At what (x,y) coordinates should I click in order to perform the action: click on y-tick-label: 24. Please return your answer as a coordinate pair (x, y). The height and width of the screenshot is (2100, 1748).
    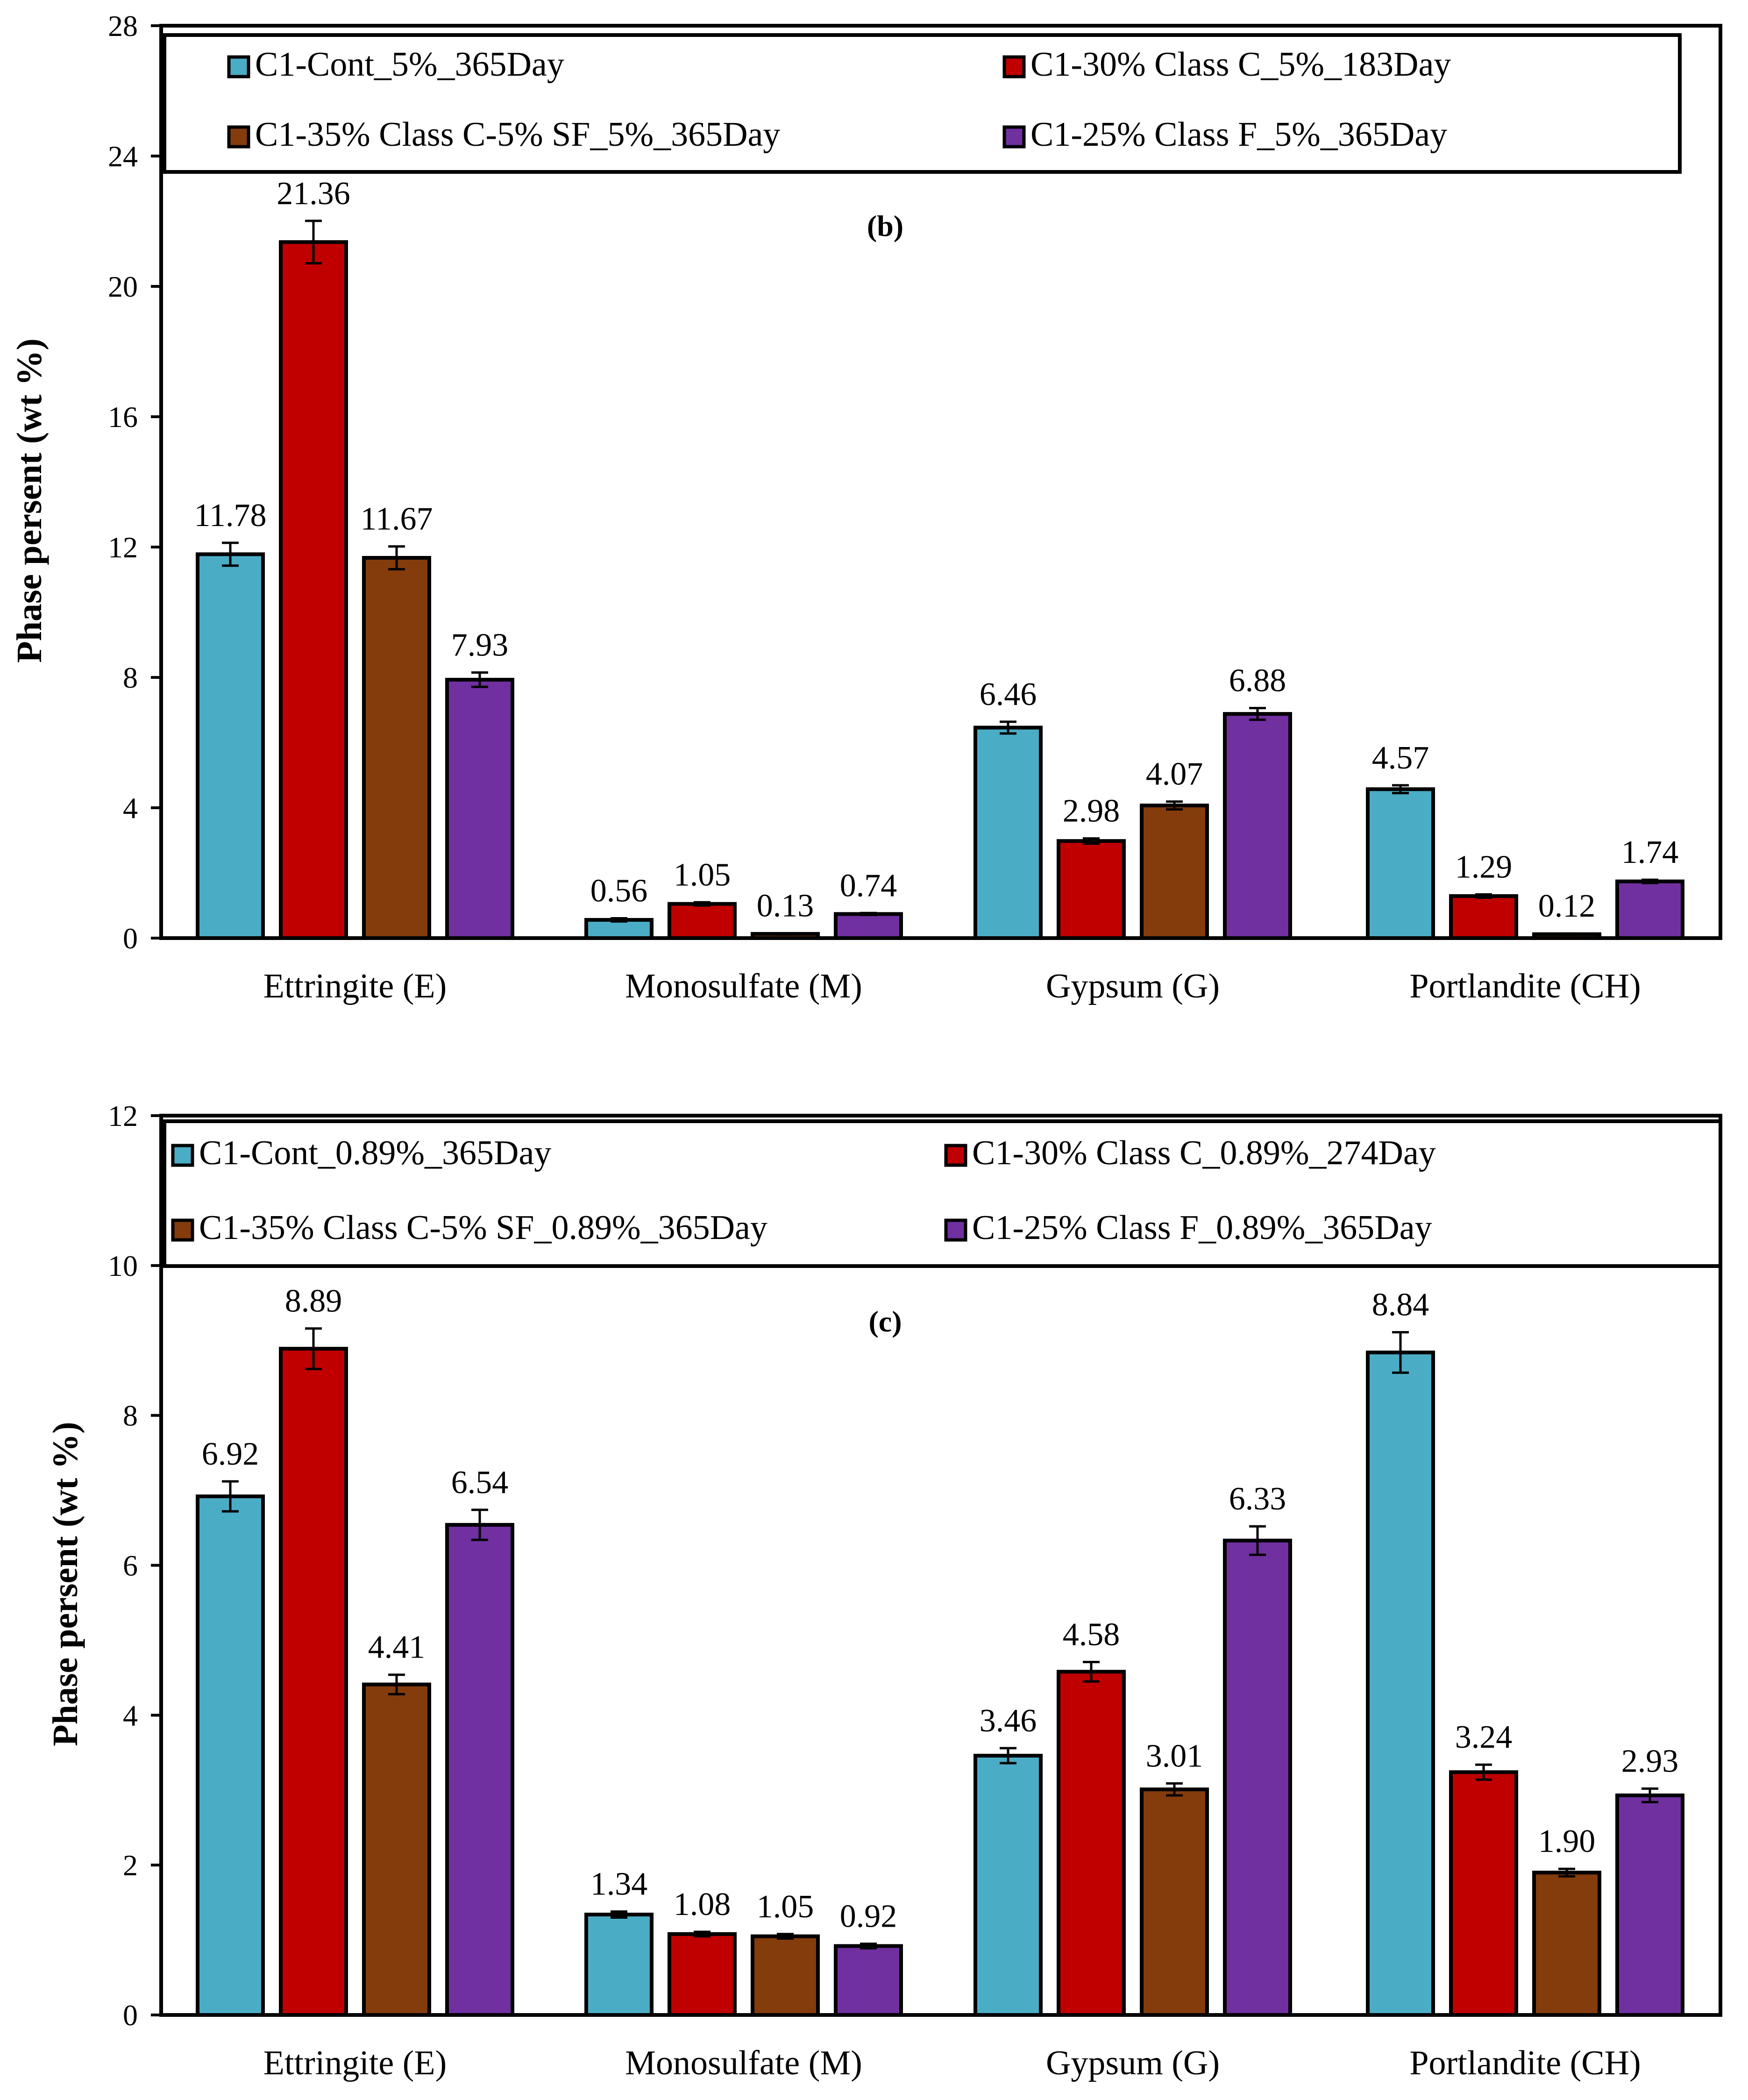
    Looking at the image, I should click on (123, 156).